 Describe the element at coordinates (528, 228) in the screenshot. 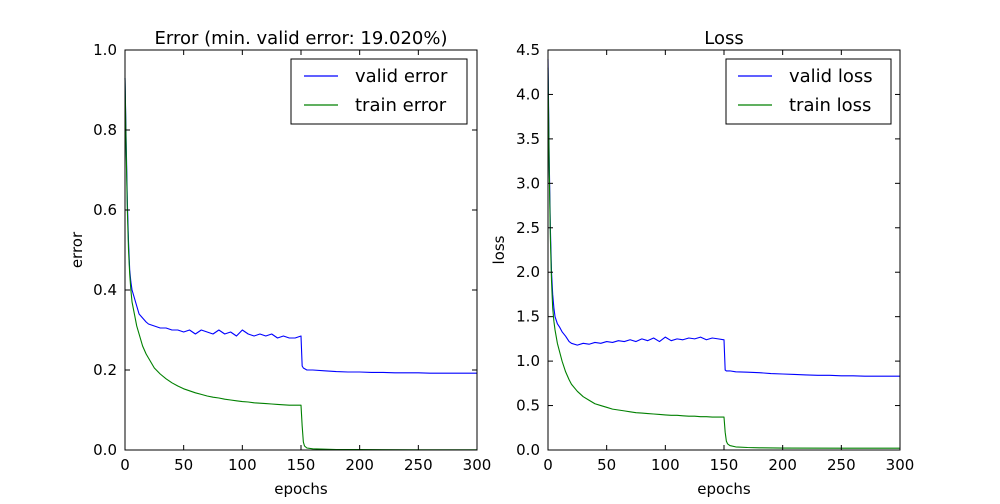

I see `loss-y-tick-label: 2.5` at that location.